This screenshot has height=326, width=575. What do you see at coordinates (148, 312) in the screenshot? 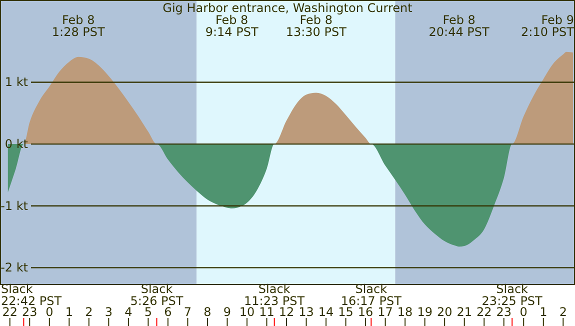
I see `x-tick-label: 5` at bounding box center [148, 312].